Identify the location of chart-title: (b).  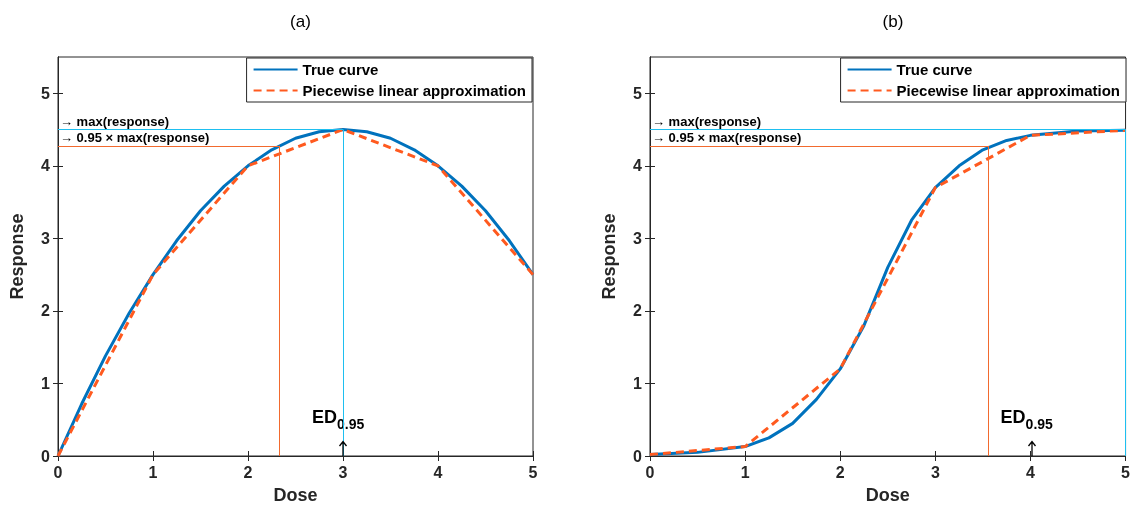
(893, 21).